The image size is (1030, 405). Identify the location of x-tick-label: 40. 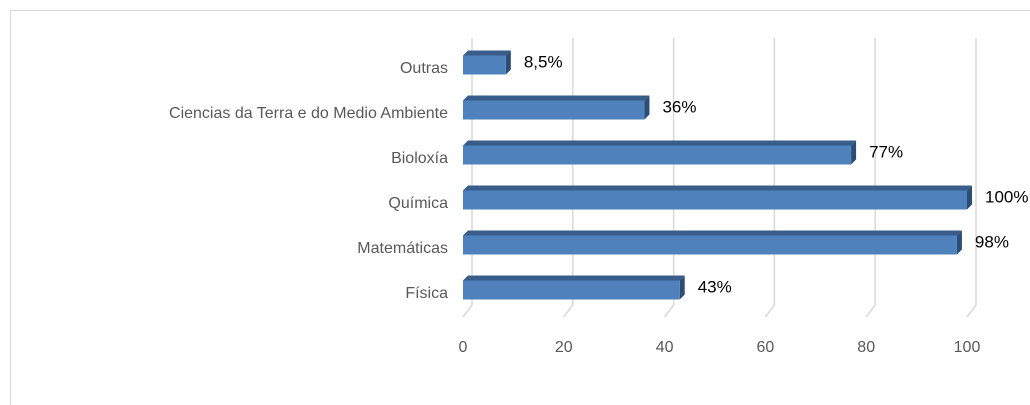
(665, 347).